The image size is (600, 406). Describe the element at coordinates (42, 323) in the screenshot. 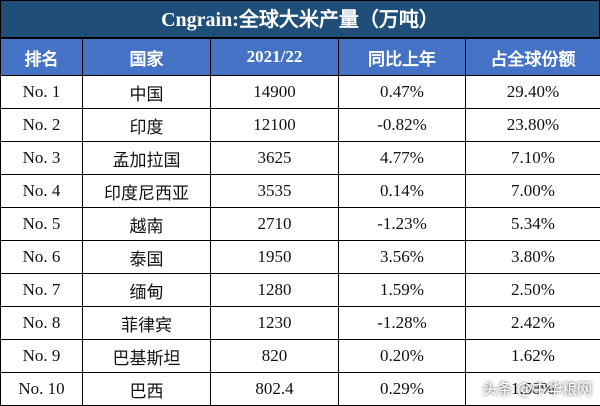

I see `table-cell: No. 8` at that location.